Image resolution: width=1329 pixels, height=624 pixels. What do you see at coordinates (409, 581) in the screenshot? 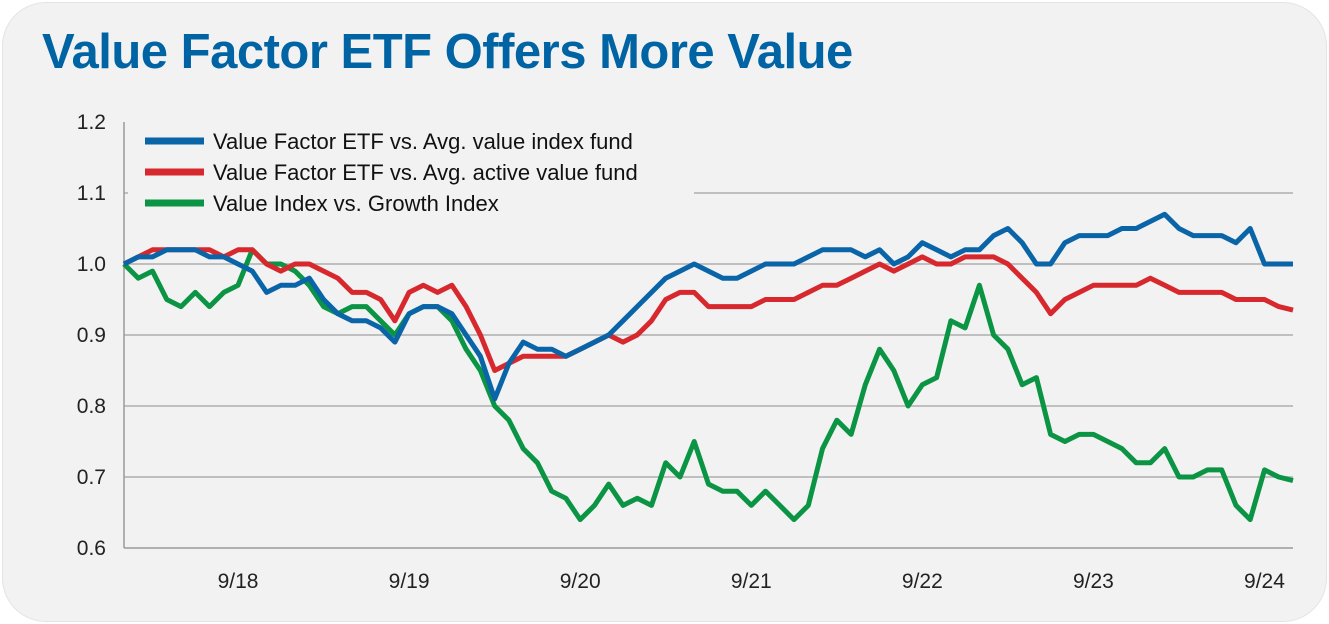
I see `x-tick-label: 9/19` at bounding box center [409, 581].